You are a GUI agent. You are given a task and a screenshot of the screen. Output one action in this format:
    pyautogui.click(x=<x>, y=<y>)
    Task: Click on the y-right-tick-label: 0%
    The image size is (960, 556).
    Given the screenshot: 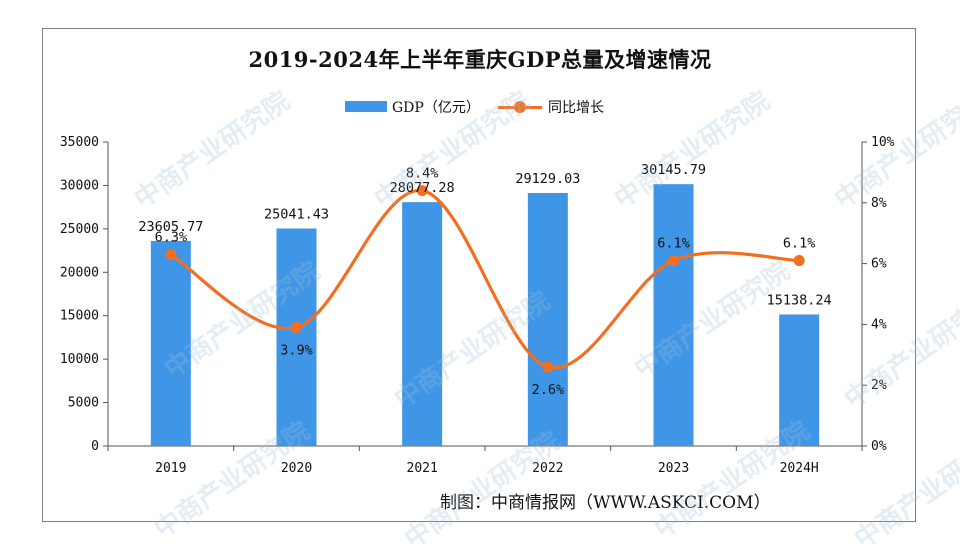 What is the action you would take?
    pyautogui.click(x=879, y=446)
    